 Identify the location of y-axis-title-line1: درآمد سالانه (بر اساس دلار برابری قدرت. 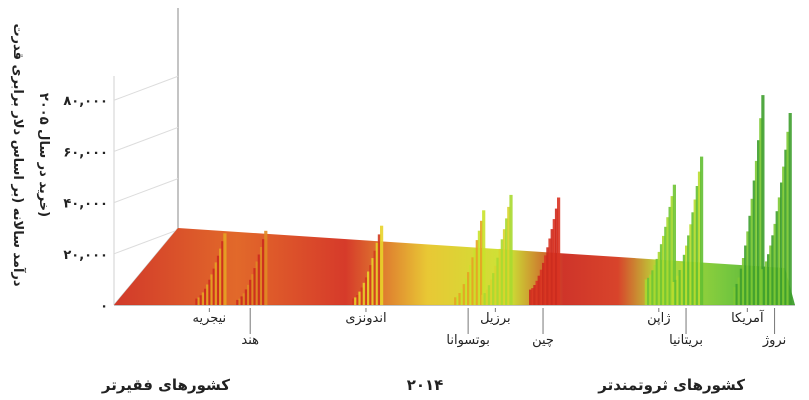
(18, 154).